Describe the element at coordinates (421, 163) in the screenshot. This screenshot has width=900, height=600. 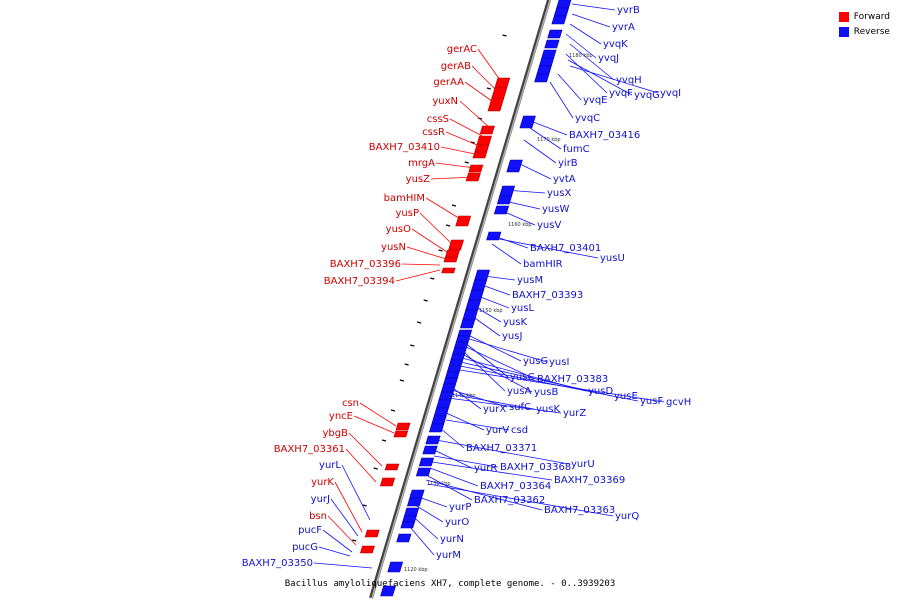
I see `gene-label-forward: mrgA` at that location.